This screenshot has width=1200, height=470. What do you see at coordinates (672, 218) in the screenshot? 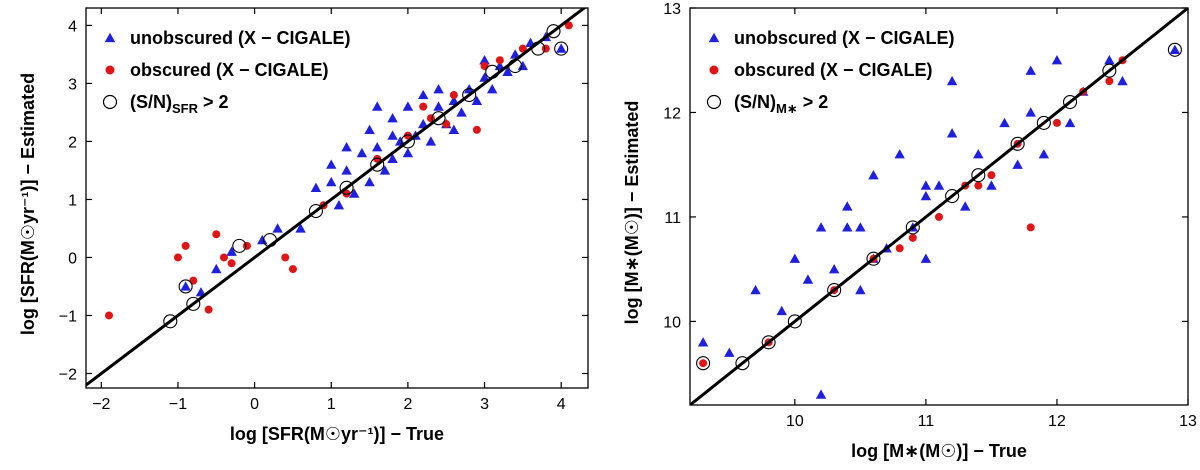
I see `y-tick-label: 11` at bounding box center [672, 218].